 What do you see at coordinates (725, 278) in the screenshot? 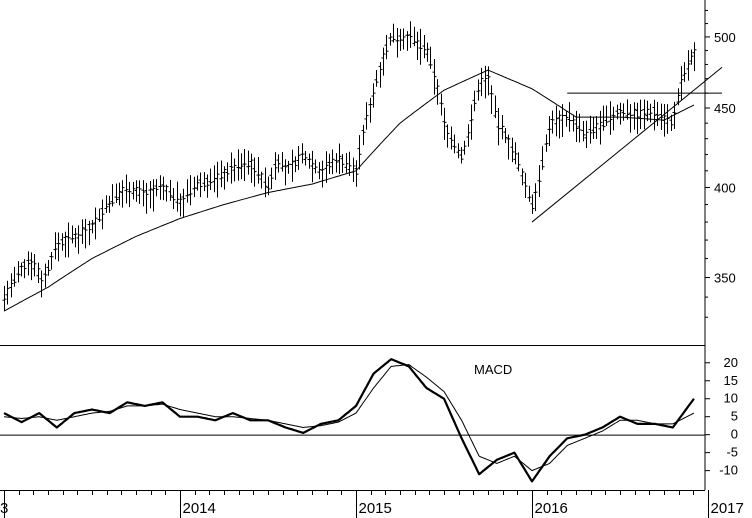
I see `price-y-tick-label: 350` at bounding box center [725, 278].